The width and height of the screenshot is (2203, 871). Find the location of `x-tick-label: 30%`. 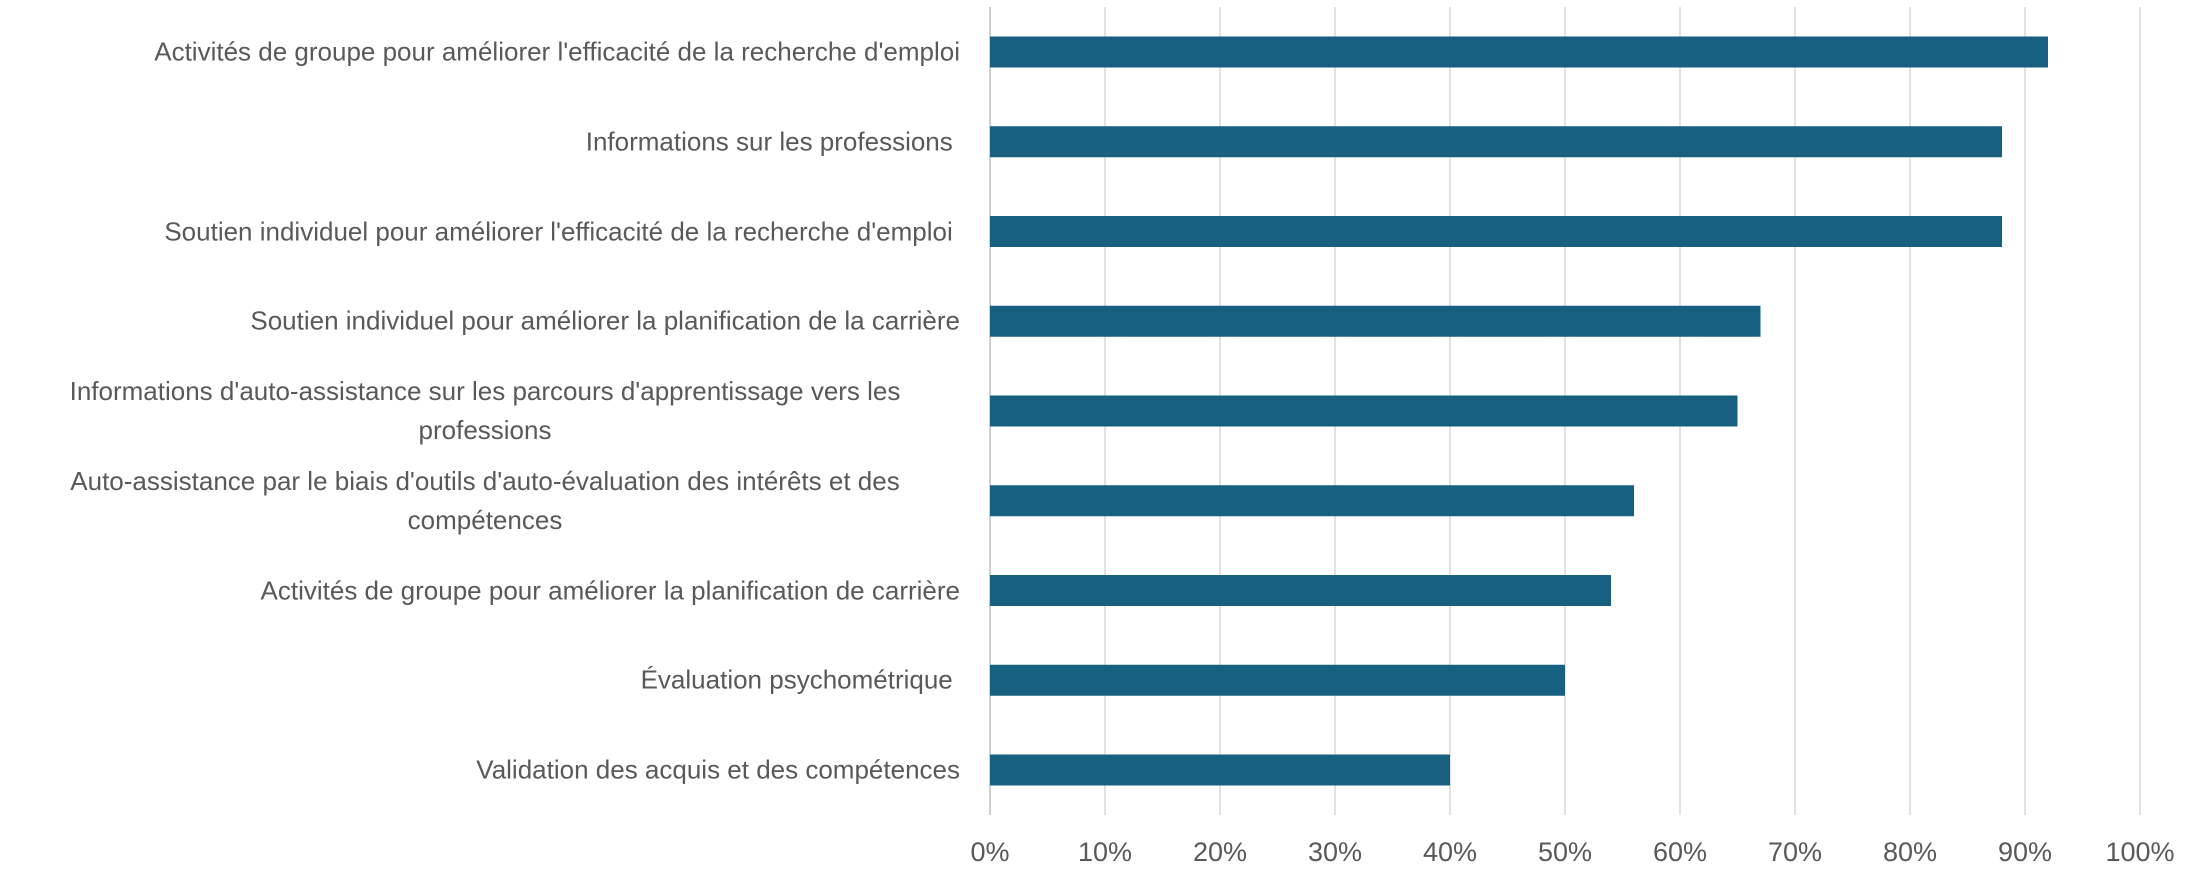

x-tick-label: 30% is located at coordinates (1335, 852).